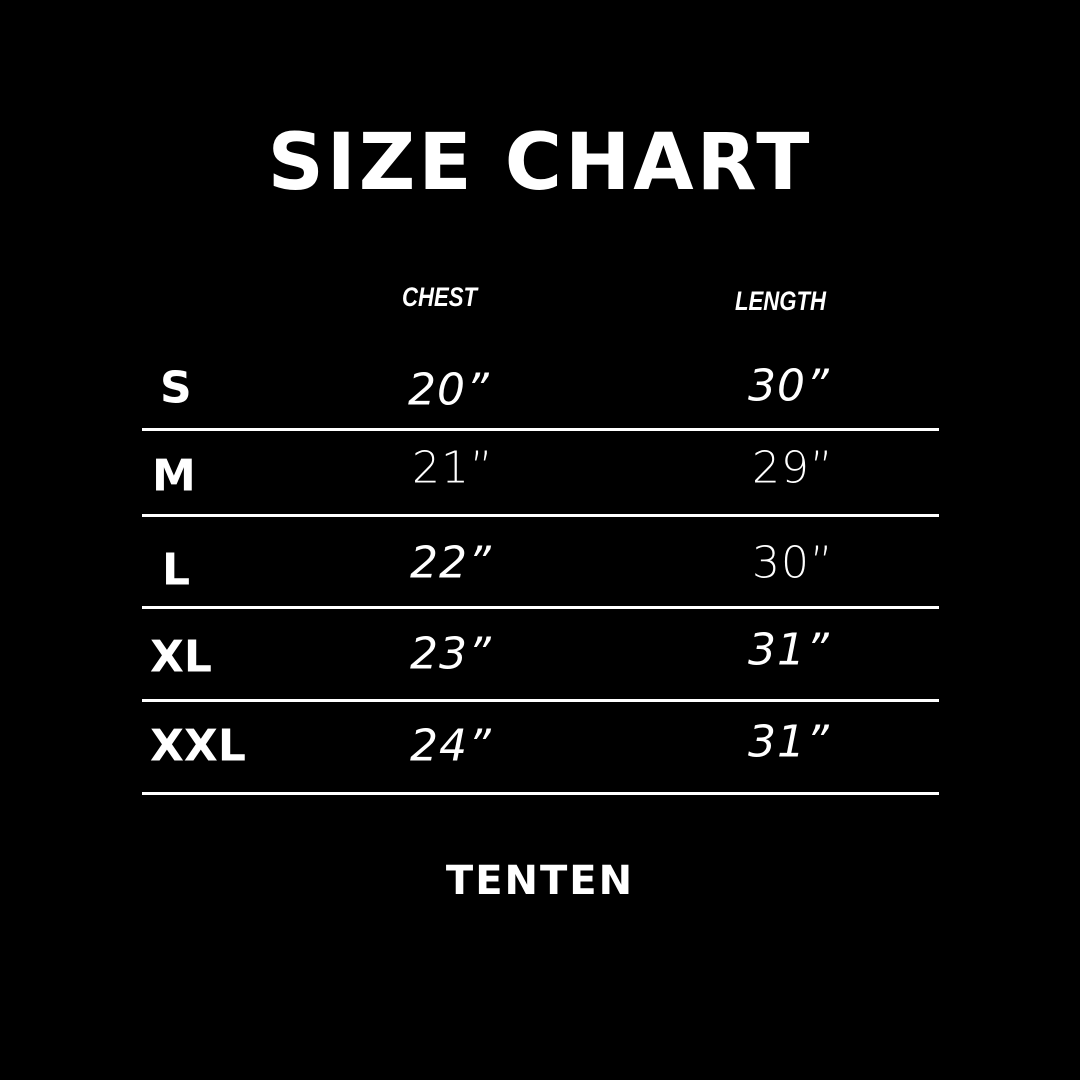 The height and width of the screenshot is (1080, 1080). What do you see at coordinates (181, 657) in the screenshot?
I see `size-label: XL` at bounding box center [181, 657].